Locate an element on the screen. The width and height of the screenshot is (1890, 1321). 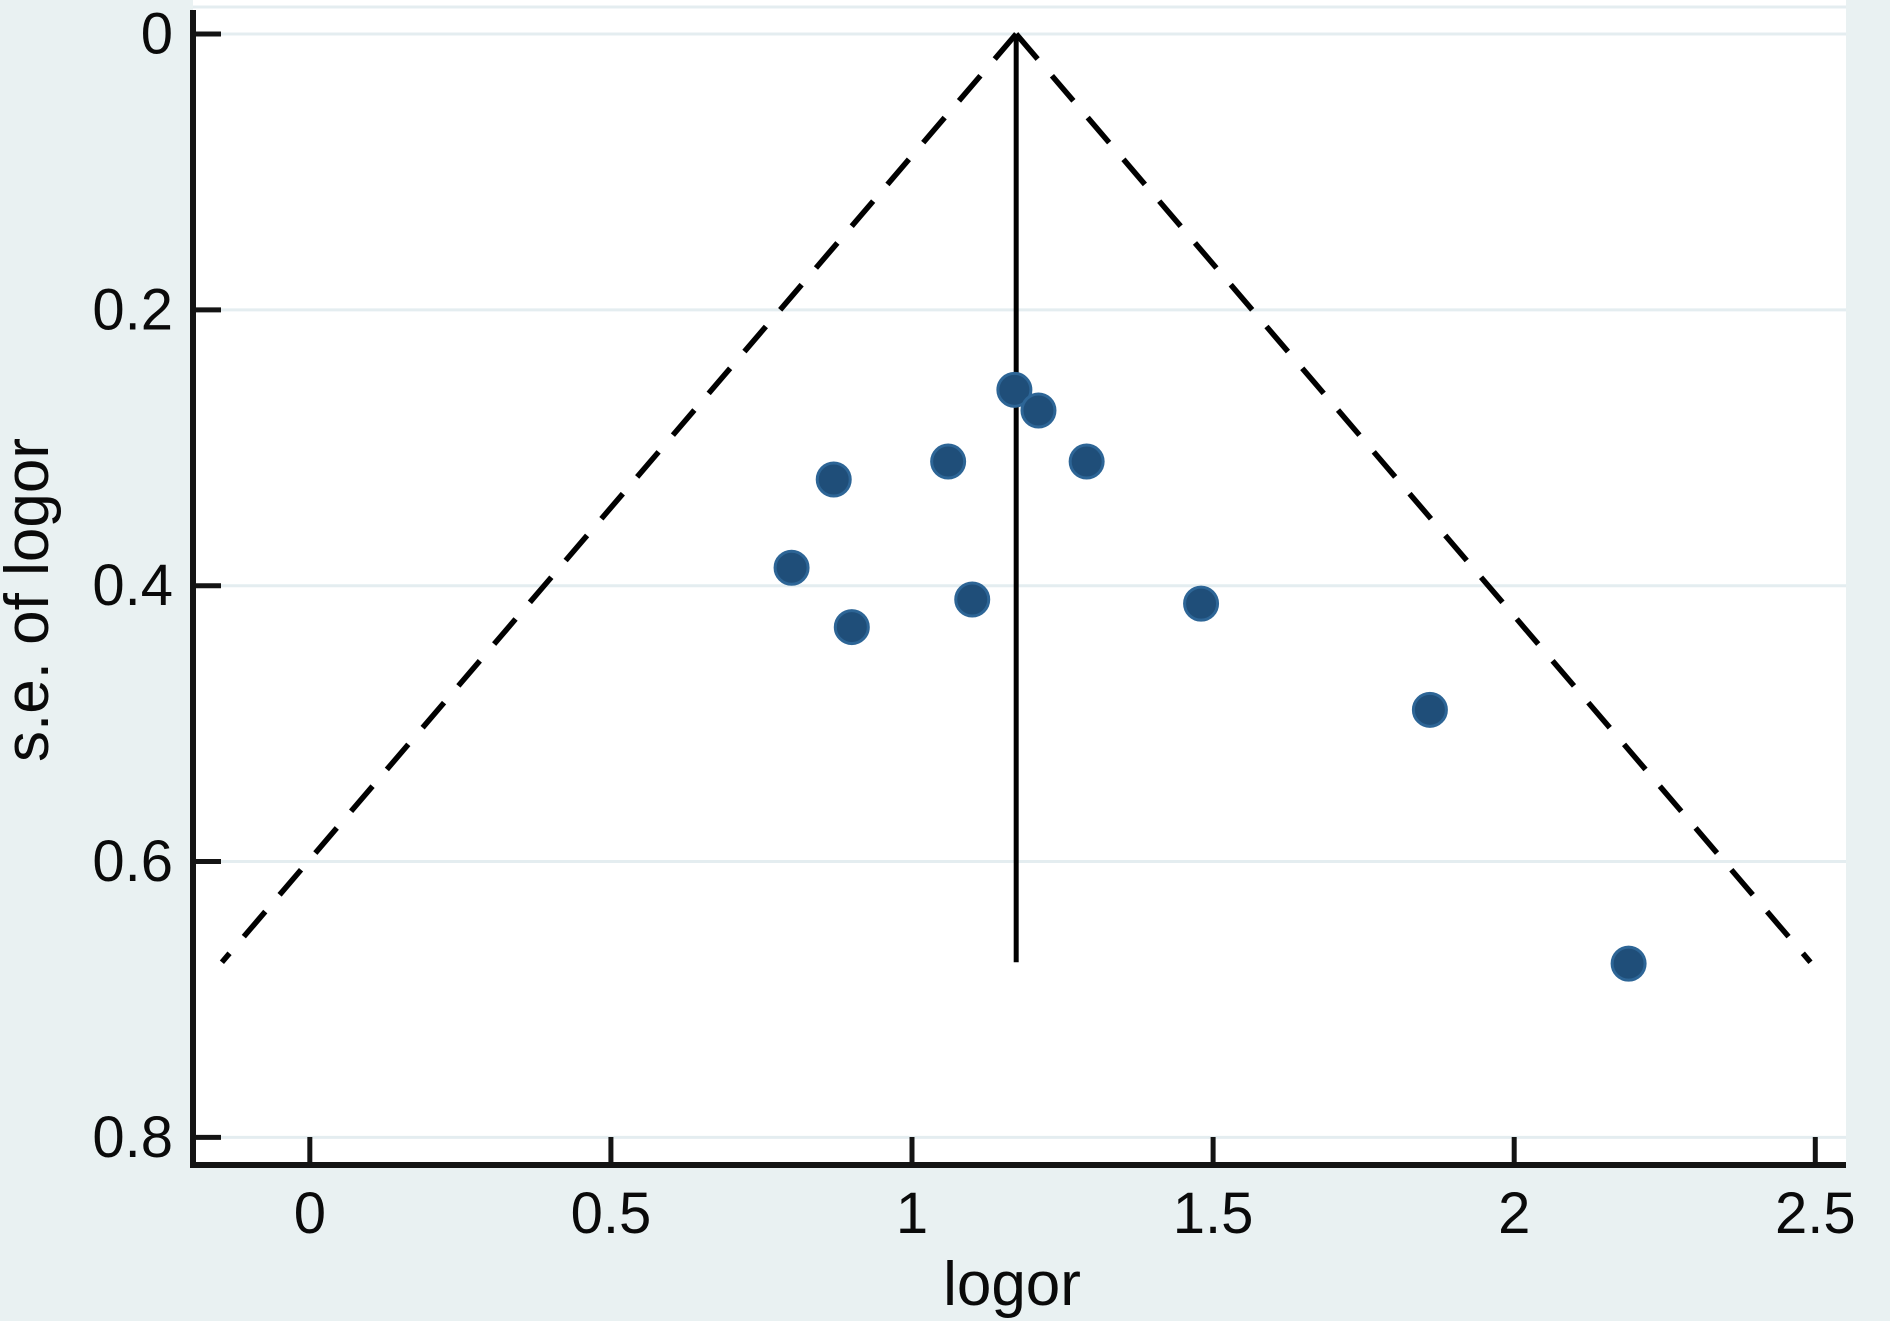
x-axis-title: logor is located at coordinates (1012, 1284).